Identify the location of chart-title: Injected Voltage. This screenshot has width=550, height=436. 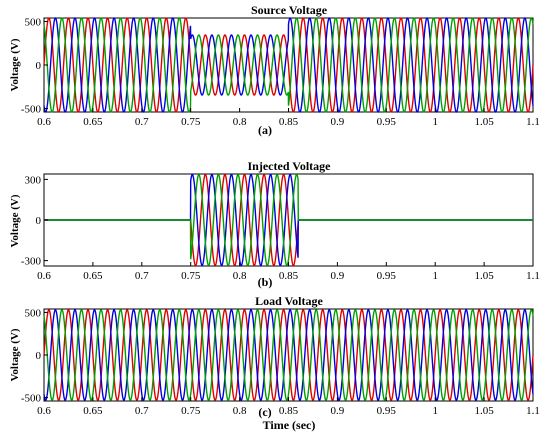
(290, 166).